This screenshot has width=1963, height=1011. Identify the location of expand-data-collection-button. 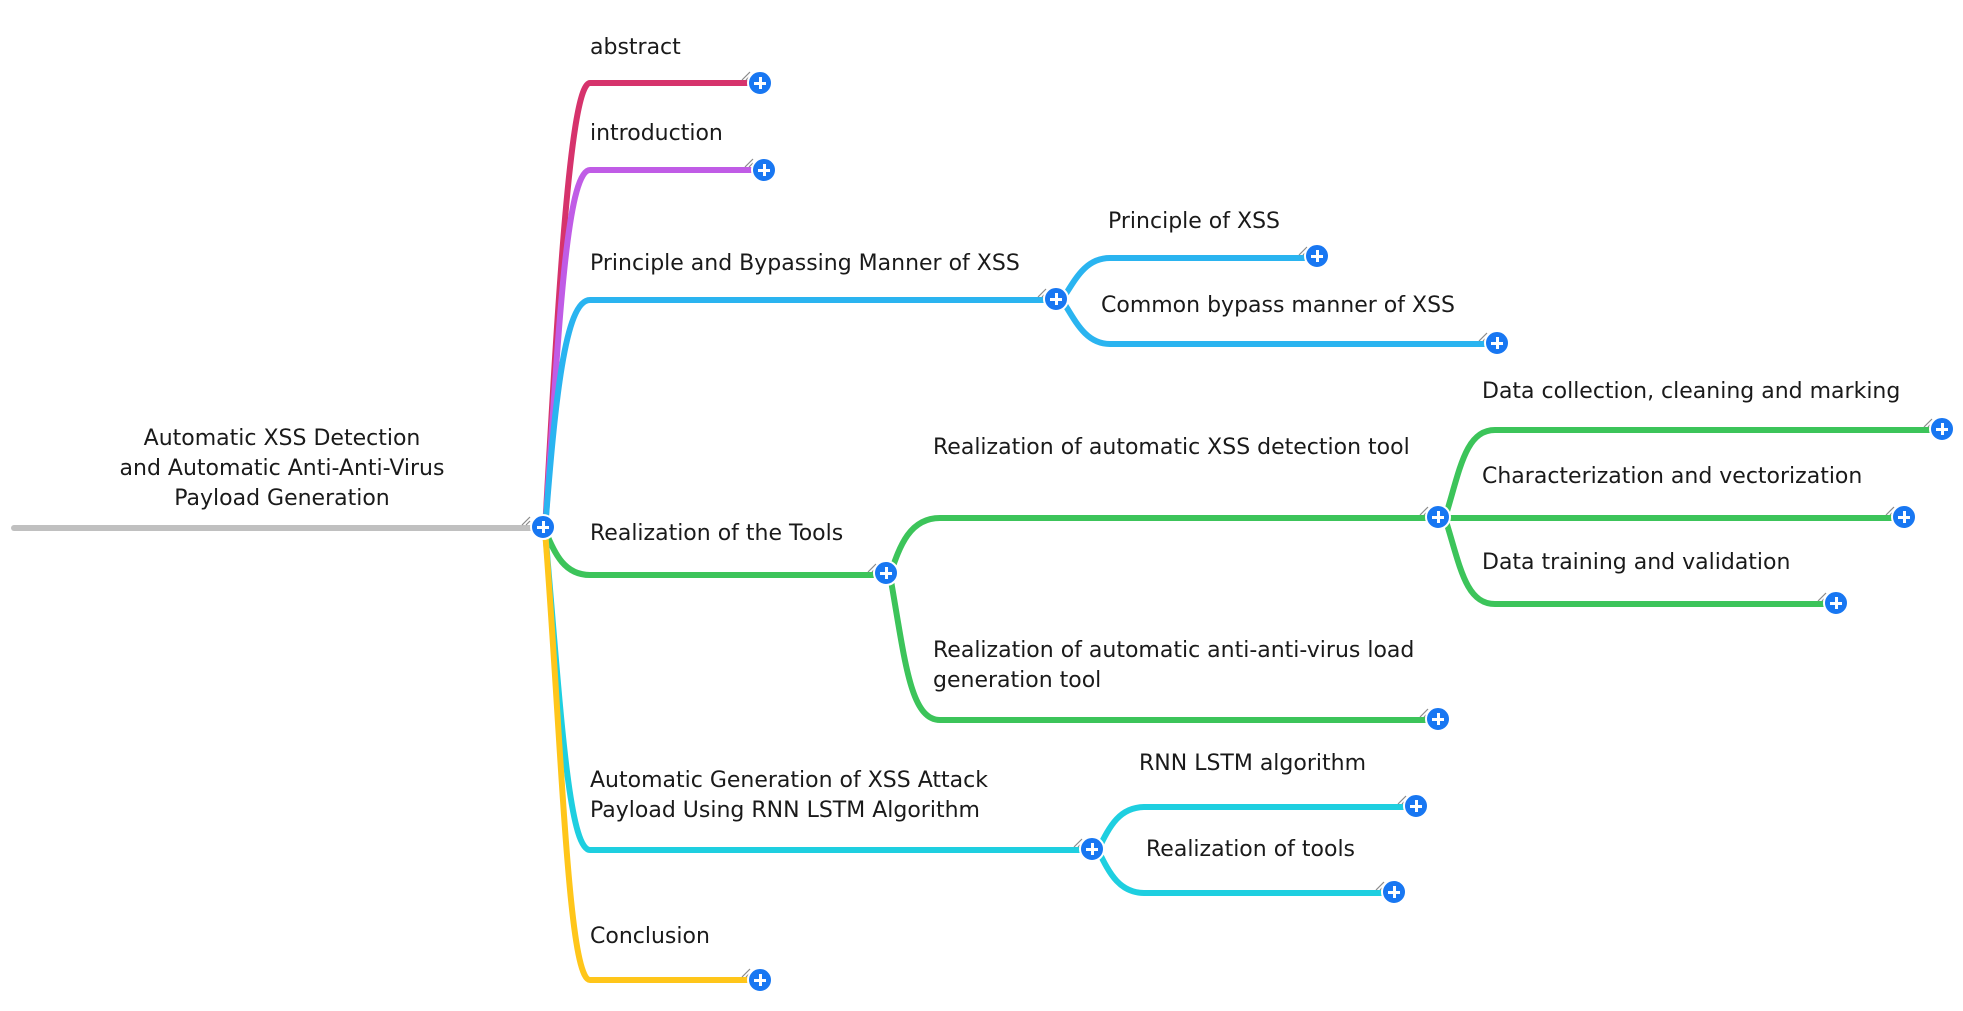
(1942, 429).